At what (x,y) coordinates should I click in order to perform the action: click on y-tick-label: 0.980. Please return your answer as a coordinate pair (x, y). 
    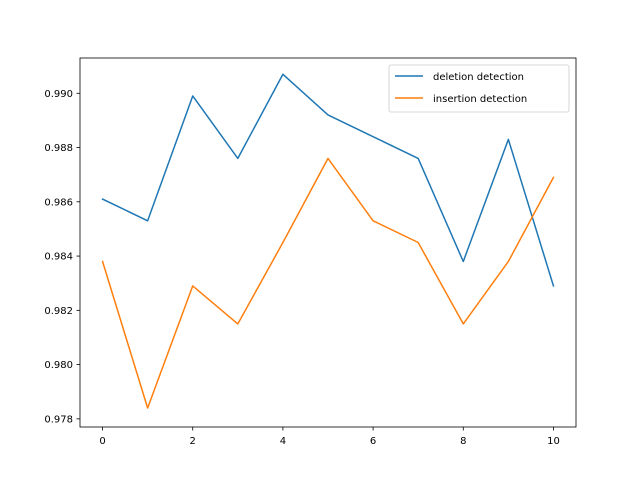
    Looking at the image, I should click on (58, 365).